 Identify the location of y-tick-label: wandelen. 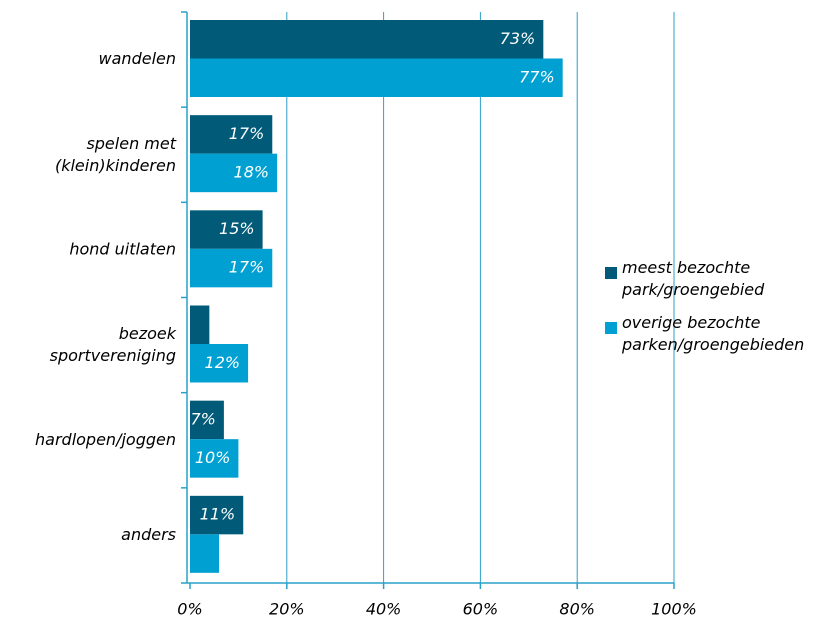
(137, 58).